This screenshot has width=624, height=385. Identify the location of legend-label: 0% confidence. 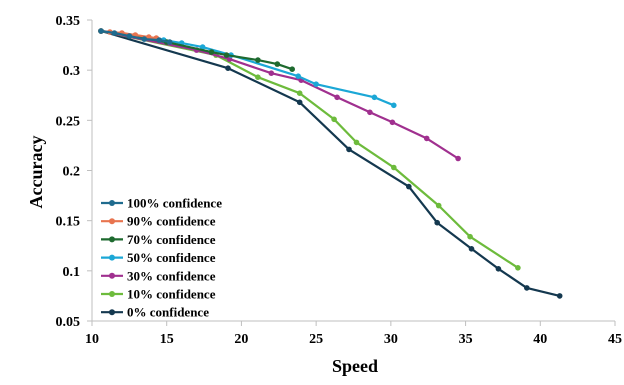
(168, 312).